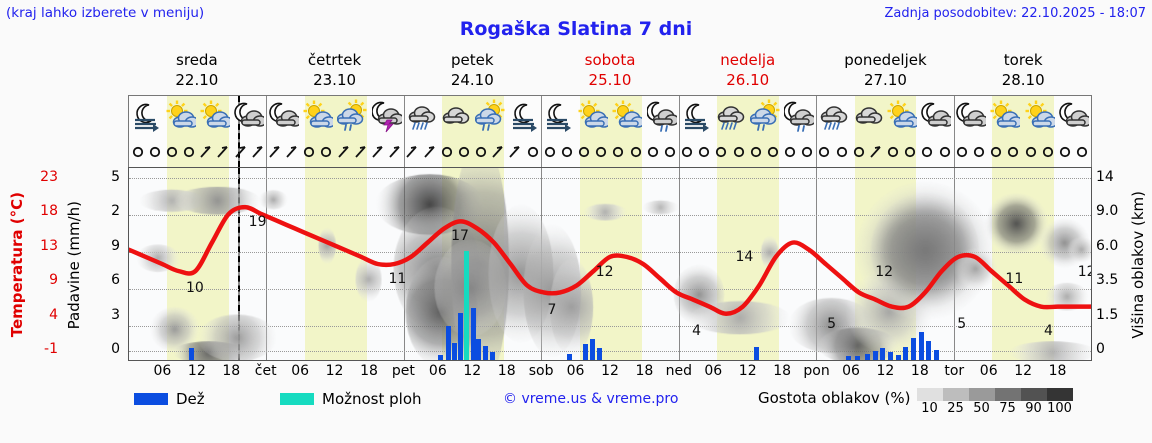 The image size is (1152, 443). What do you see at coordinates (816, 371) in the screenshot?
I see `time-tick-19: pon` at bounding box center [816, 371].